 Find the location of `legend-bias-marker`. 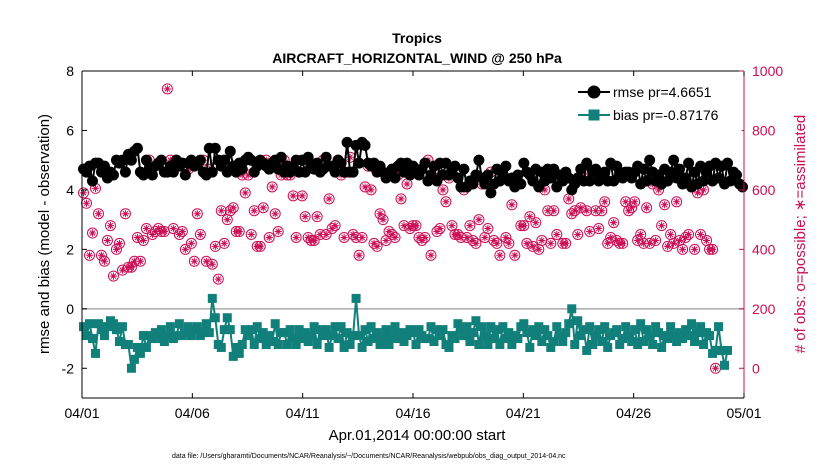

legend-bias-marker is located at coordinates (594, 115).